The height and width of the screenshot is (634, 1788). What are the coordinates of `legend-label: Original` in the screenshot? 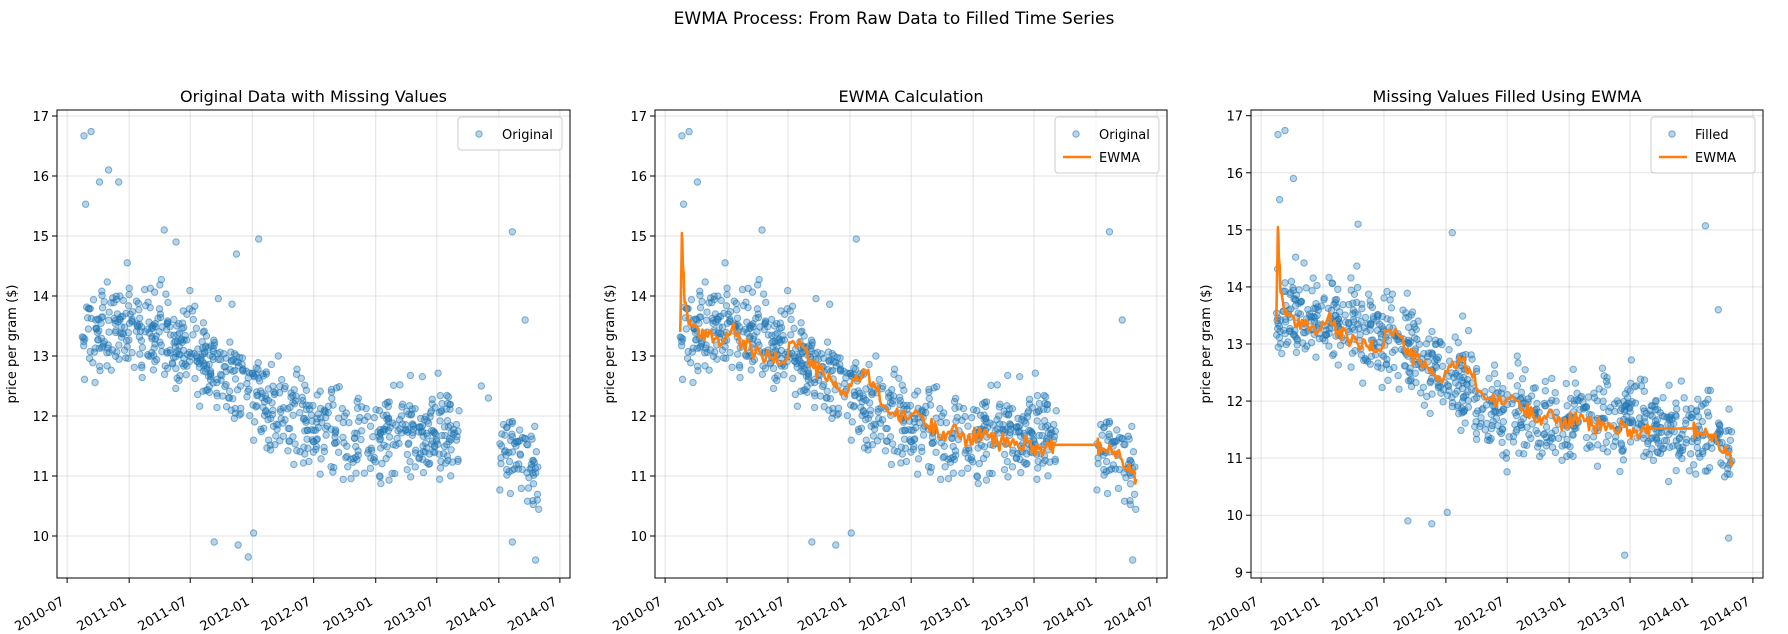 It's located at (527, 135).